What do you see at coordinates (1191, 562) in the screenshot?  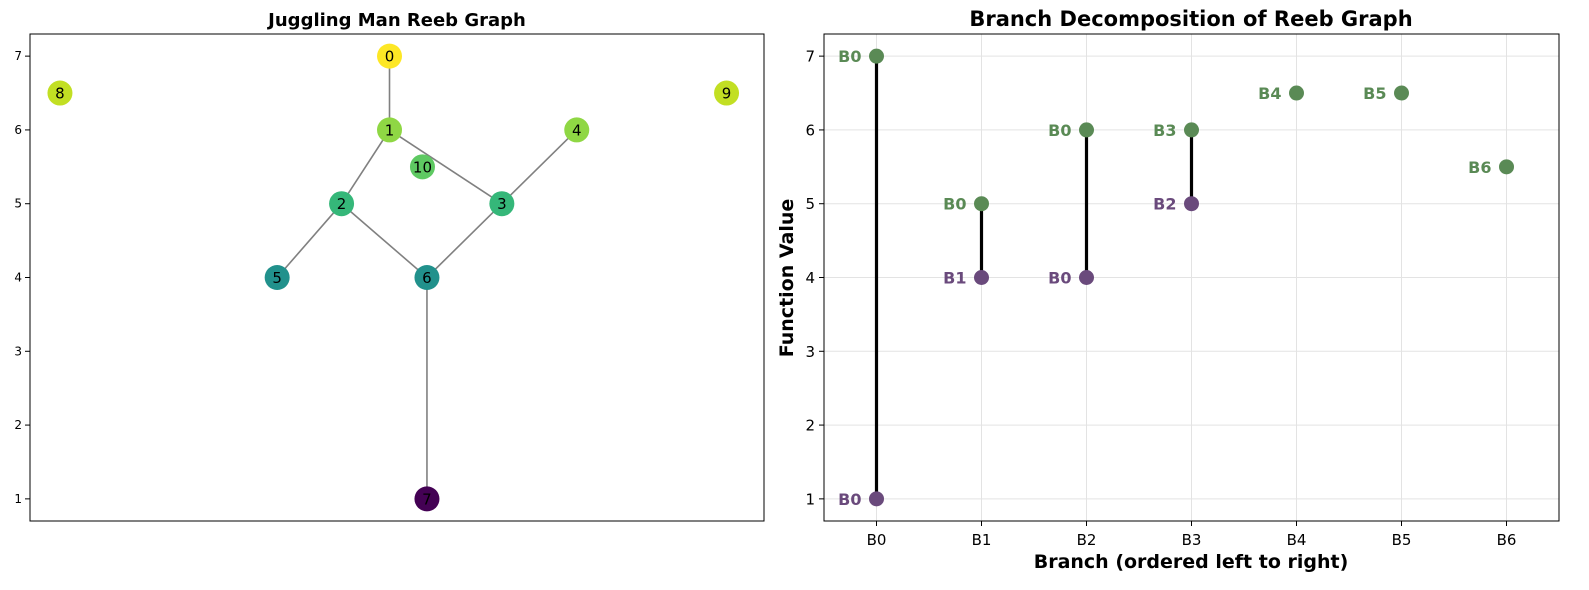 I see `branch-x-axis-label: Branch (ordered left to right)` at bounding box center [1191, 562].